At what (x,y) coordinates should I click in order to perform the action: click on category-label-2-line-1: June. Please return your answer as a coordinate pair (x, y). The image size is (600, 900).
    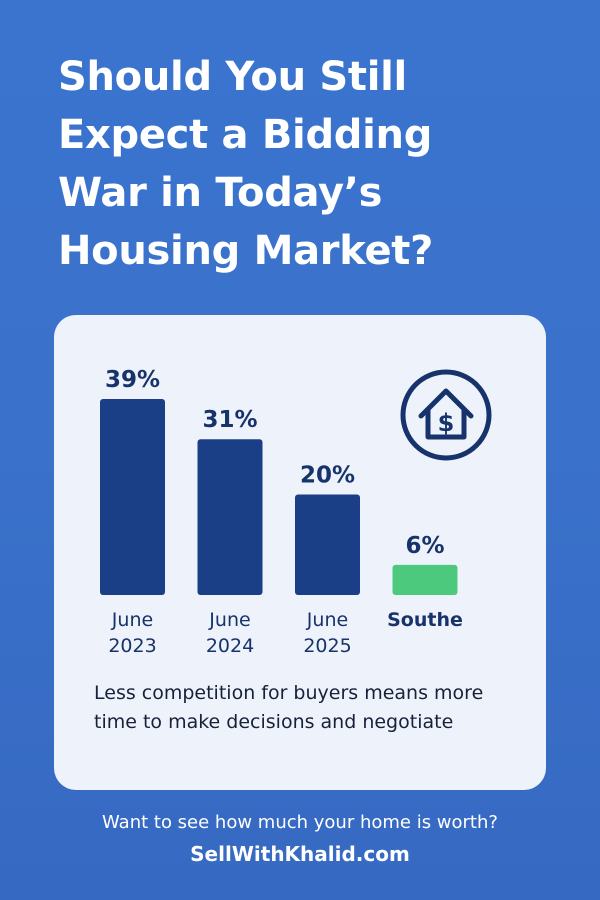
    Looking at the image, I should click on (229, 620).